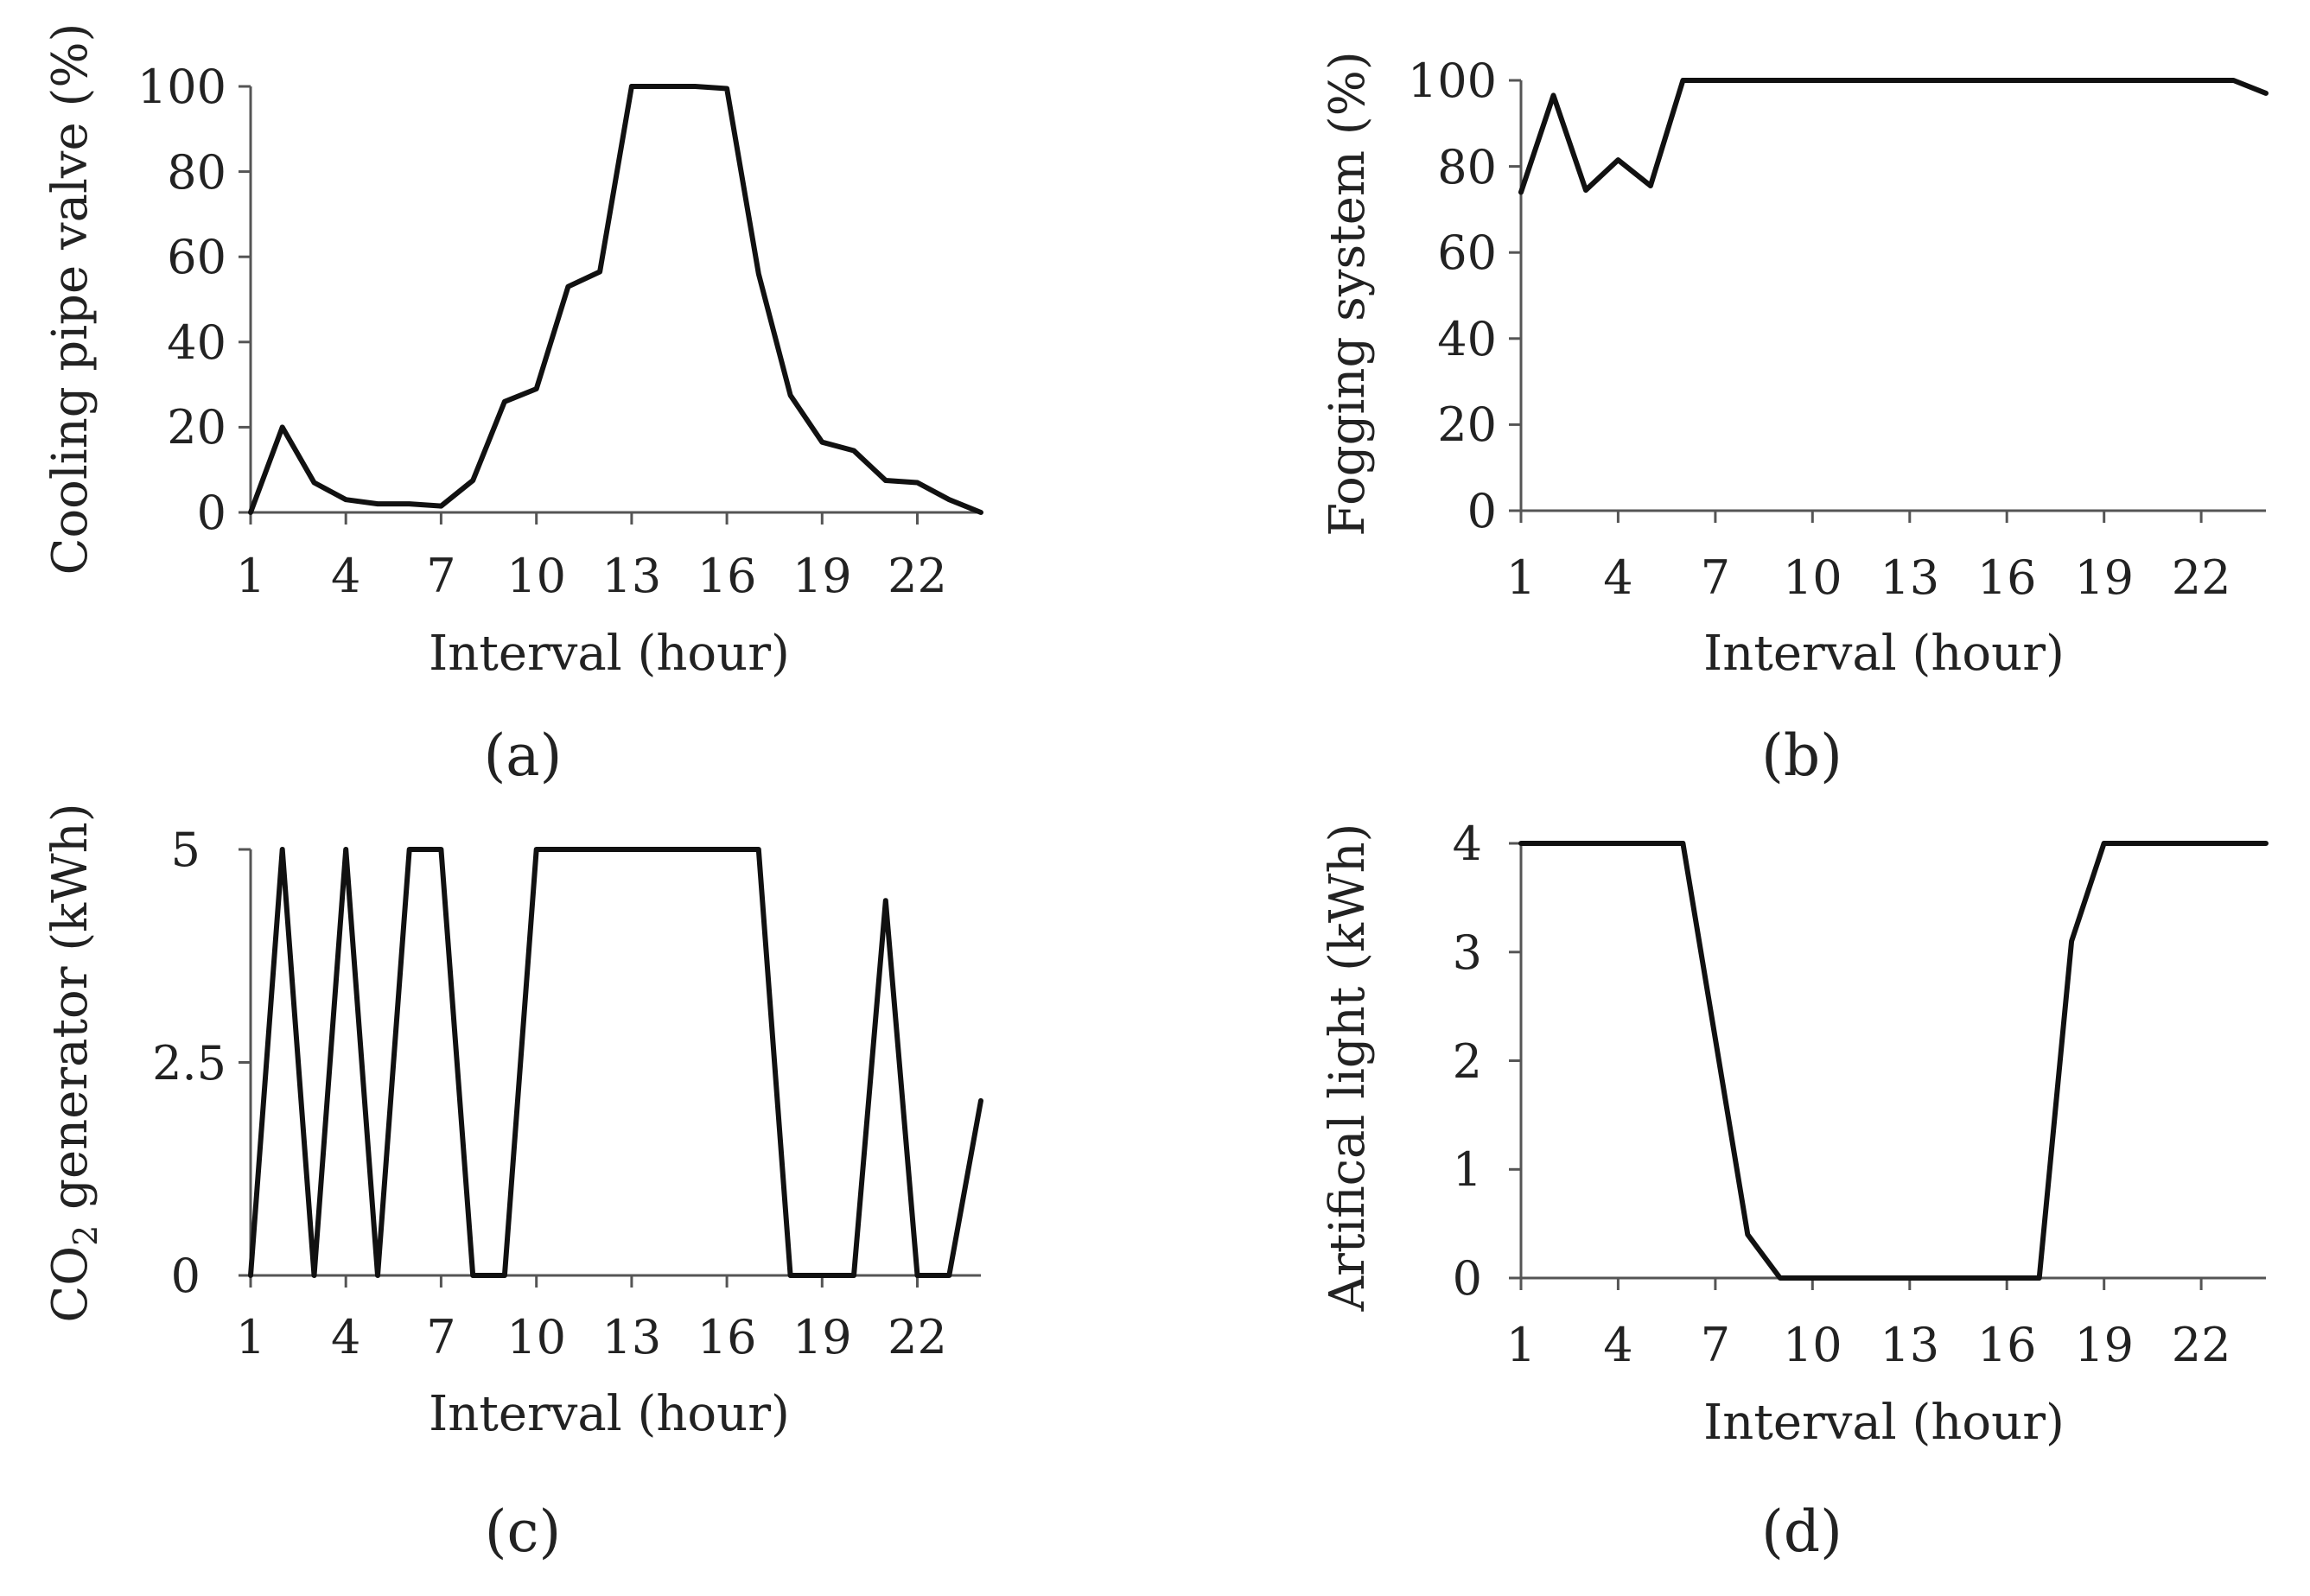 The image size is (2310, 1596). I want to click on panel-d-label: (d), so click(1801, 1531).